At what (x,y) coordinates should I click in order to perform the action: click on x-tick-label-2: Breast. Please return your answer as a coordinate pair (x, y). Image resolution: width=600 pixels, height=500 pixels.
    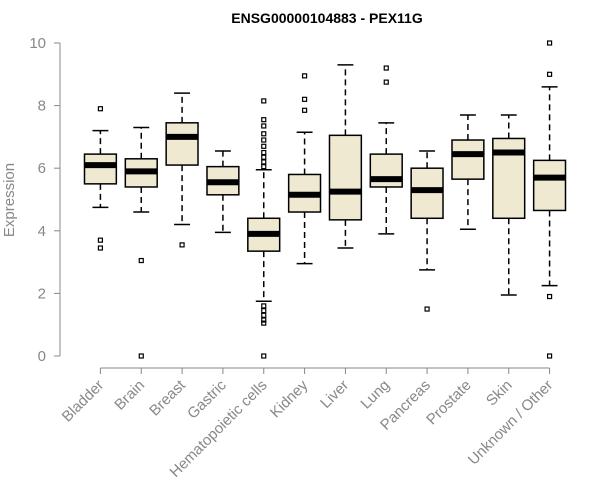
    Looking at the image, I should click on (167, 397).